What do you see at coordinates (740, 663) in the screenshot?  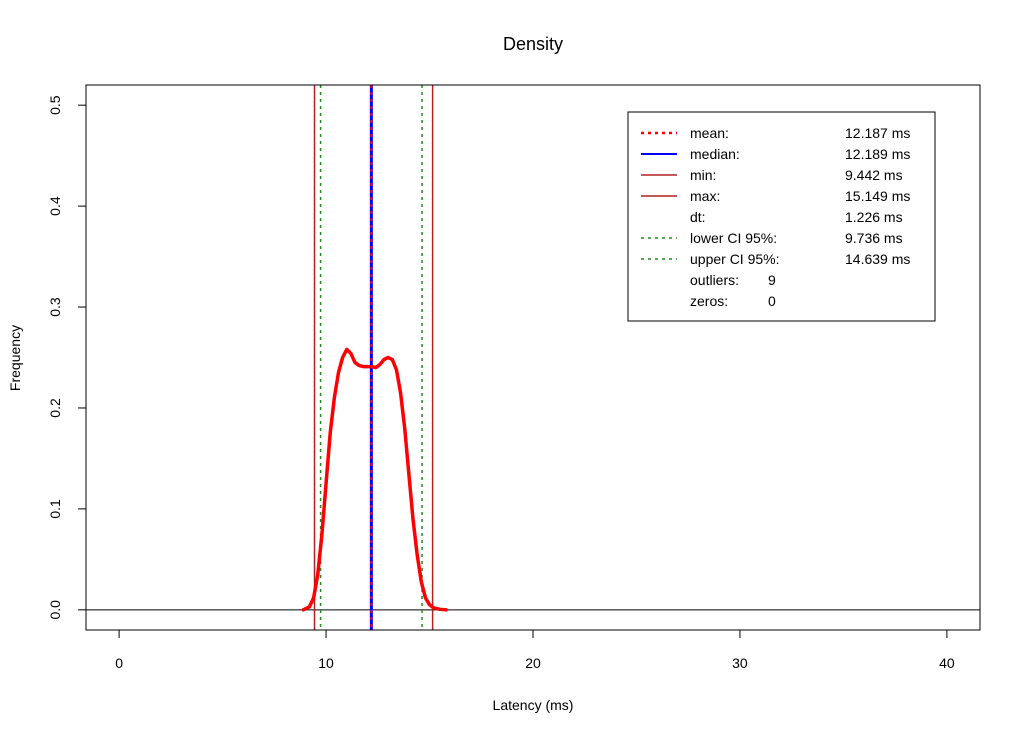 I see `x-tick-label: 30` at bounding box center [740, 663].